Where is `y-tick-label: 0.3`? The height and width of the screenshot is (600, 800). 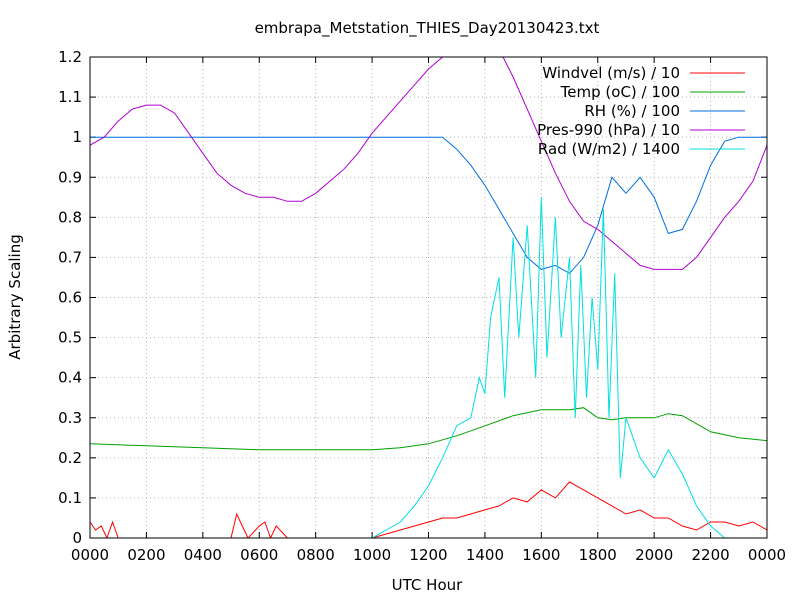
y-tick-label: 0.3 is located at coordinates (70, 418).